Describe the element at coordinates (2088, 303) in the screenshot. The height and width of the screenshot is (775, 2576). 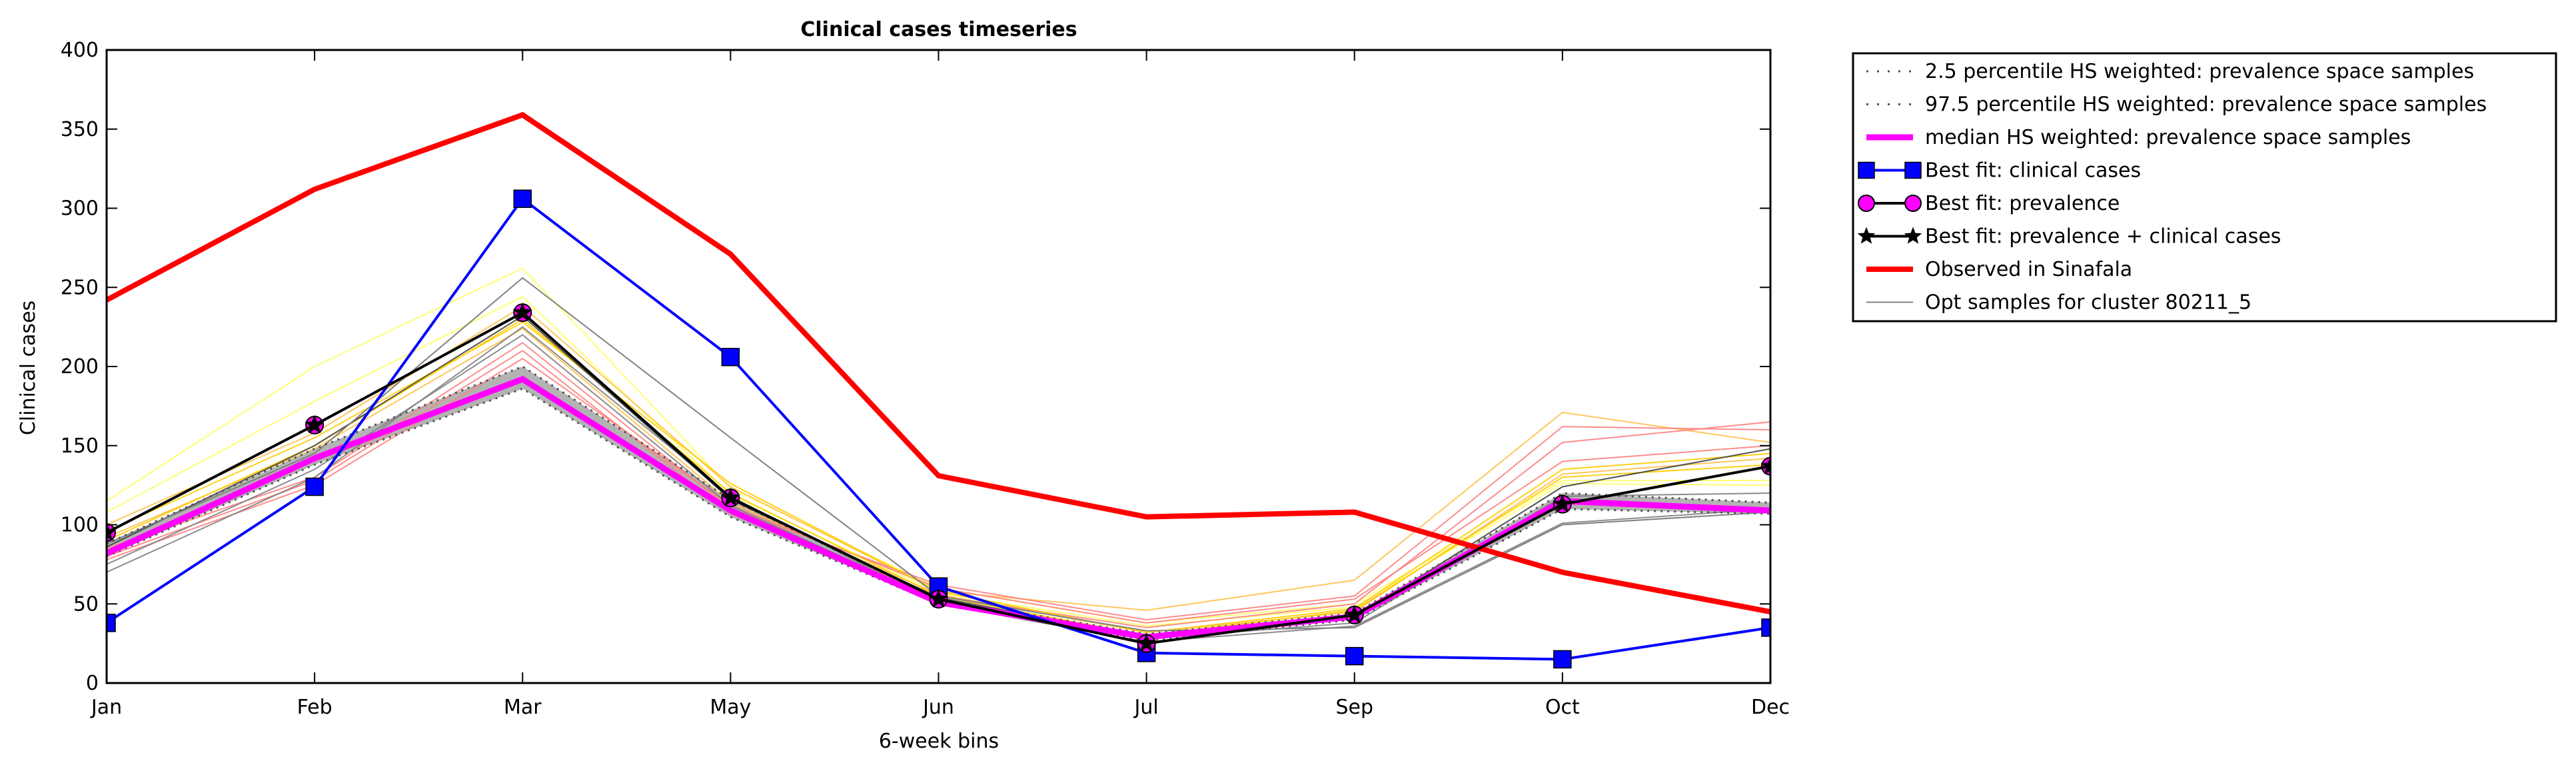
I see `legend-label: Opt samples for cluster 80211_5` at that location.